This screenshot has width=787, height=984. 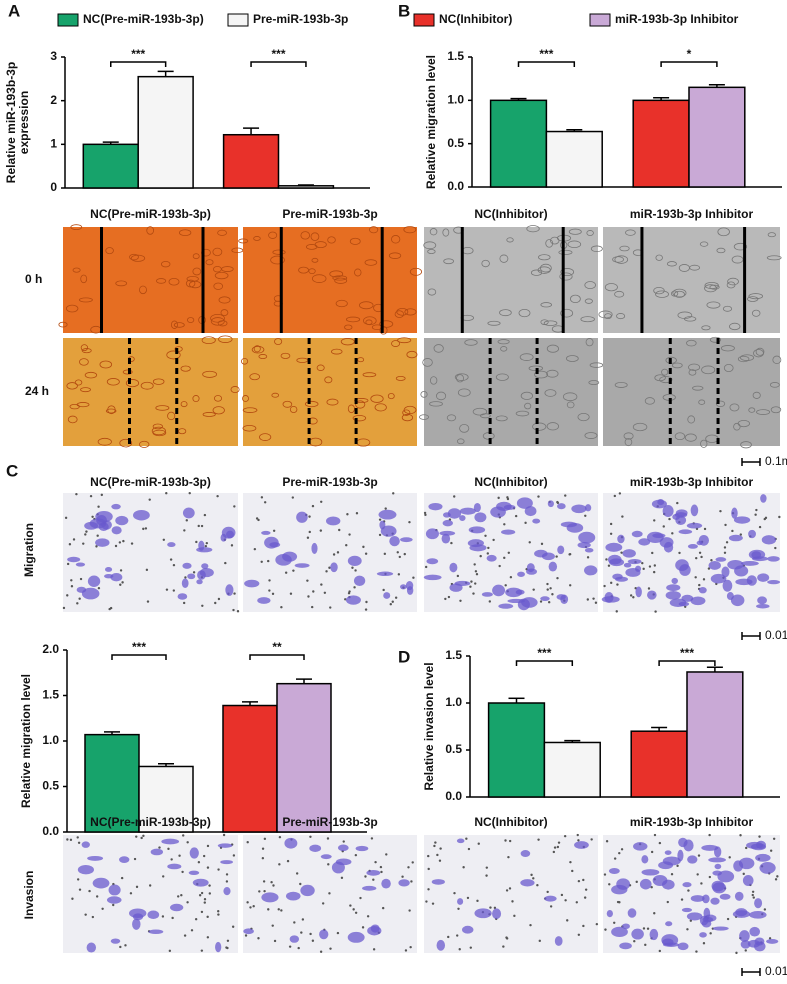 What do you see at coordinates (11, 122) in the screenshot?
I see `y-axis-label: Relative miR-193b-3p` at bounding box center [11, 122].